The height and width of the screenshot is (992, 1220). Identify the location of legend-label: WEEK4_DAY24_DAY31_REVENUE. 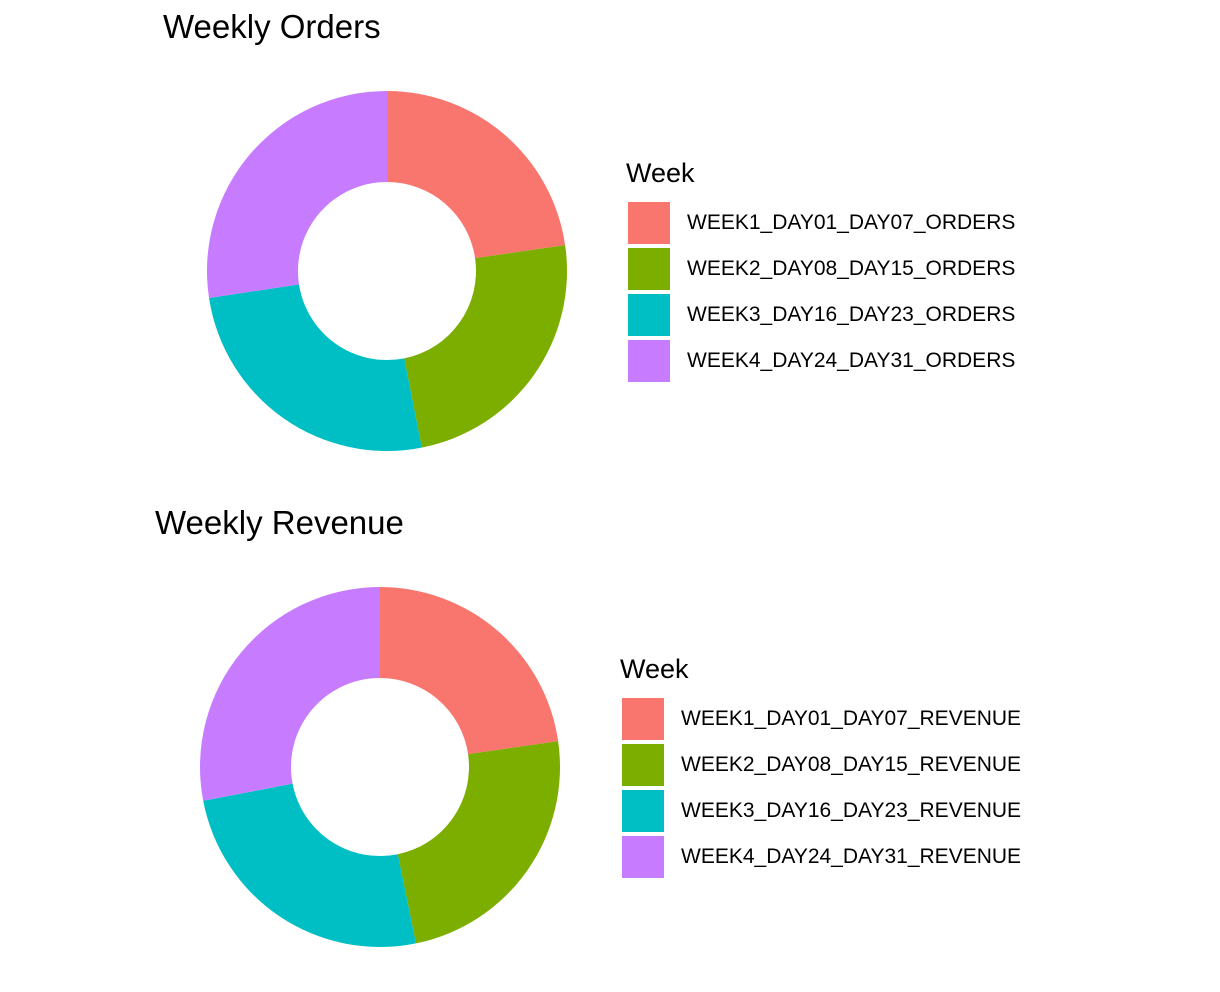
(851, 856).